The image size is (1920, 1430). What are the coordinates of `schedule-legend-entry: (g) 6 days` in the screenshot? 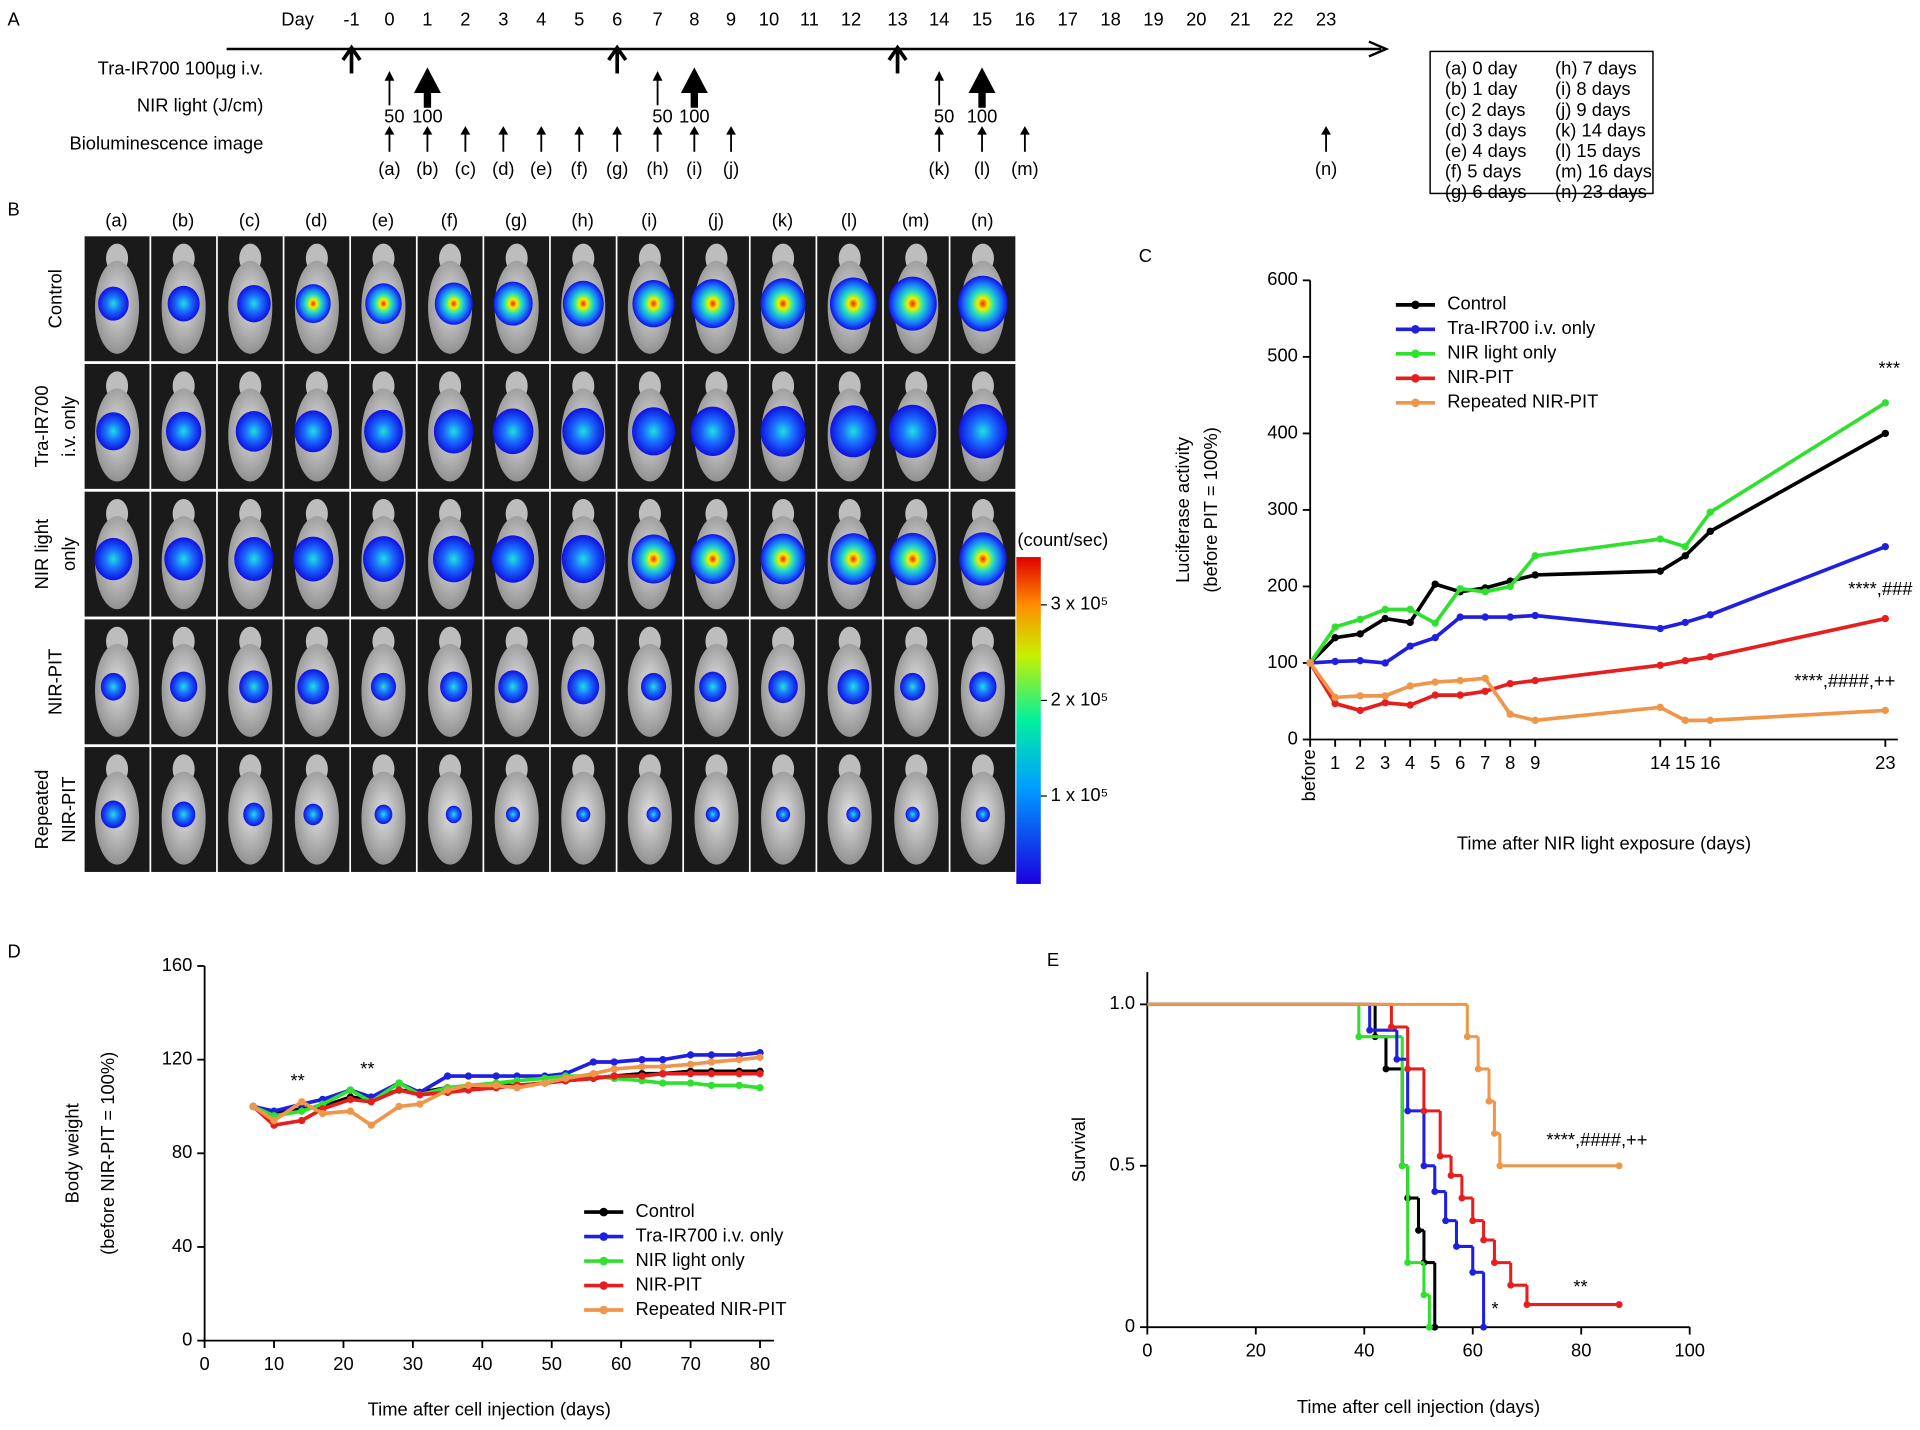 It's located at (1486, 191).